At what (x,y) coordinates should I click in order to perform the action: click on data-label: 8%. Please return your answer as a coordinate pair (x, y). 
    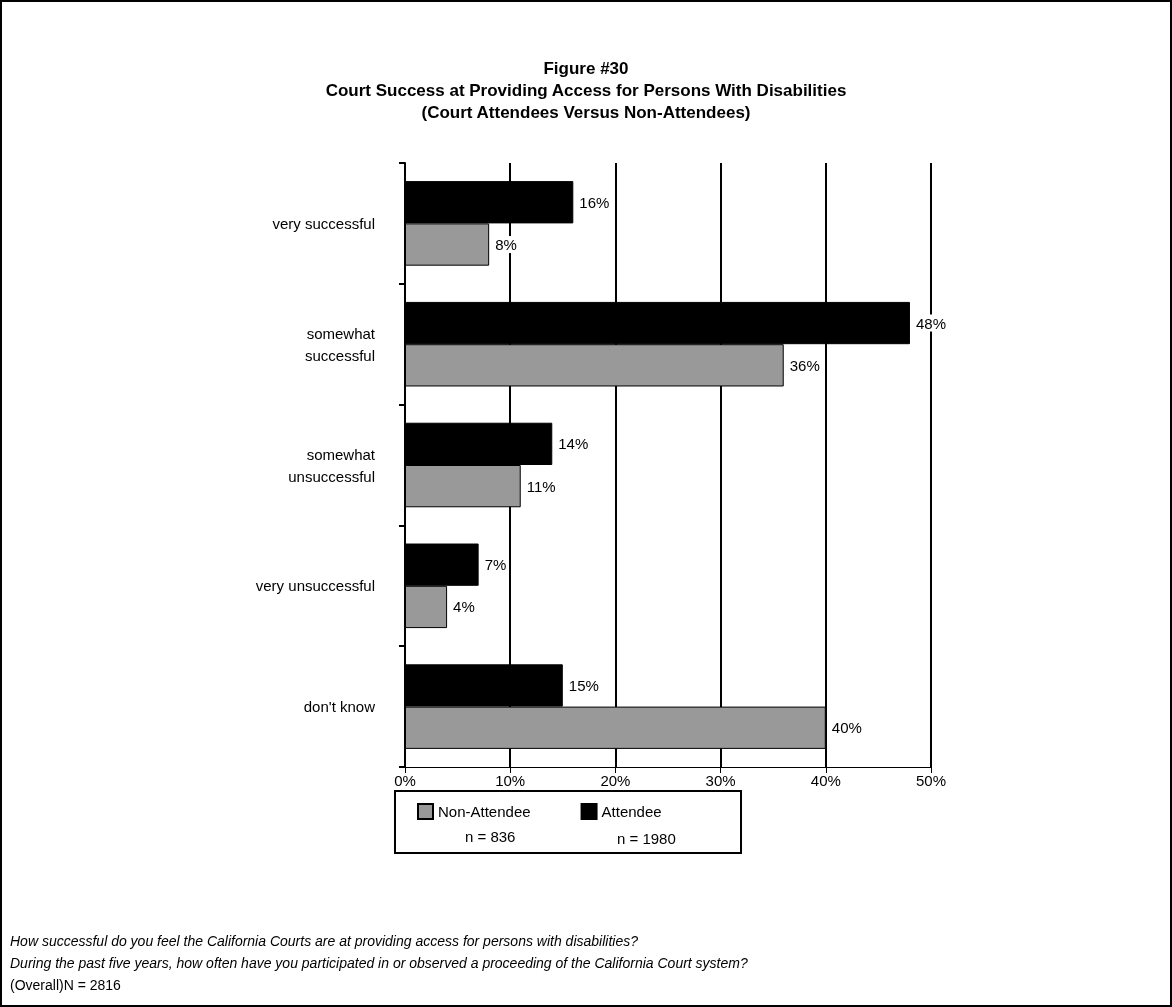
    Looking at the image, I should click on (506, 245).